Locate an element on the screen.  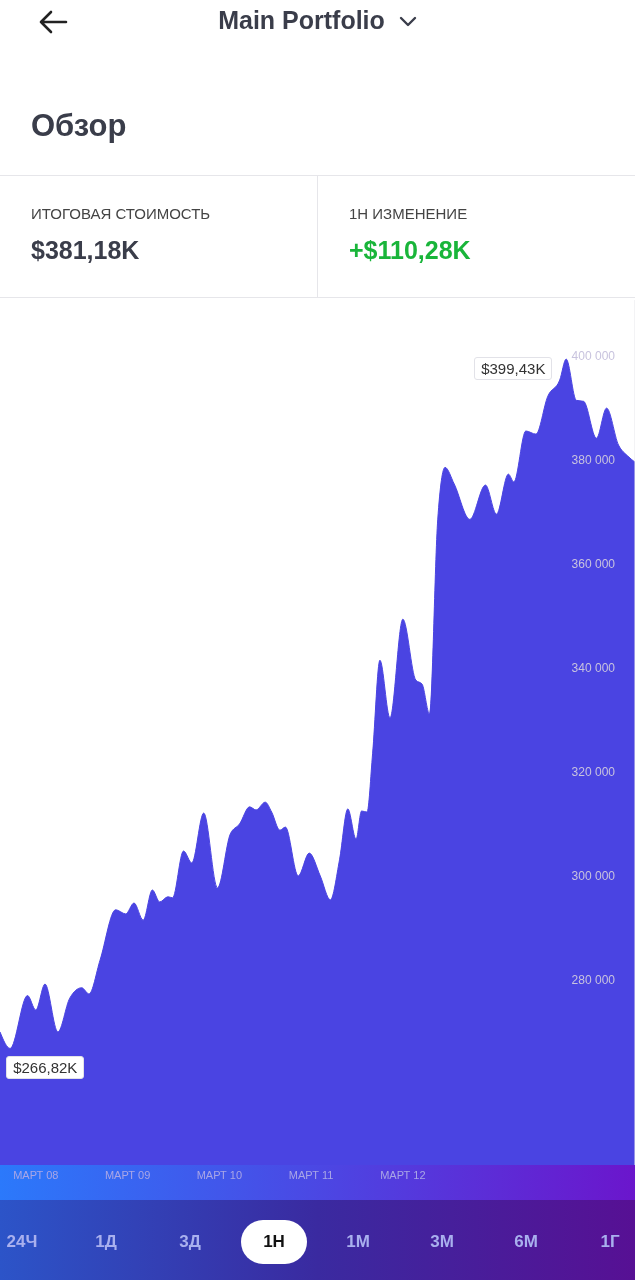
y-tick-label: 360 000 is located at coordinates (593, 564).